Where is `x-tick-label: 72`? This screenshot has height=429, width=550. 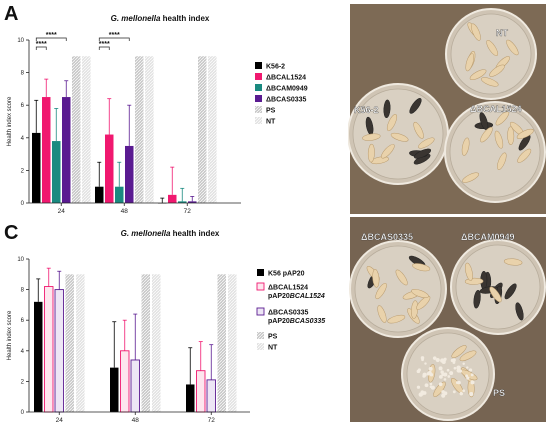 x-tick-label: 72 is located at coordinates (212, 420).